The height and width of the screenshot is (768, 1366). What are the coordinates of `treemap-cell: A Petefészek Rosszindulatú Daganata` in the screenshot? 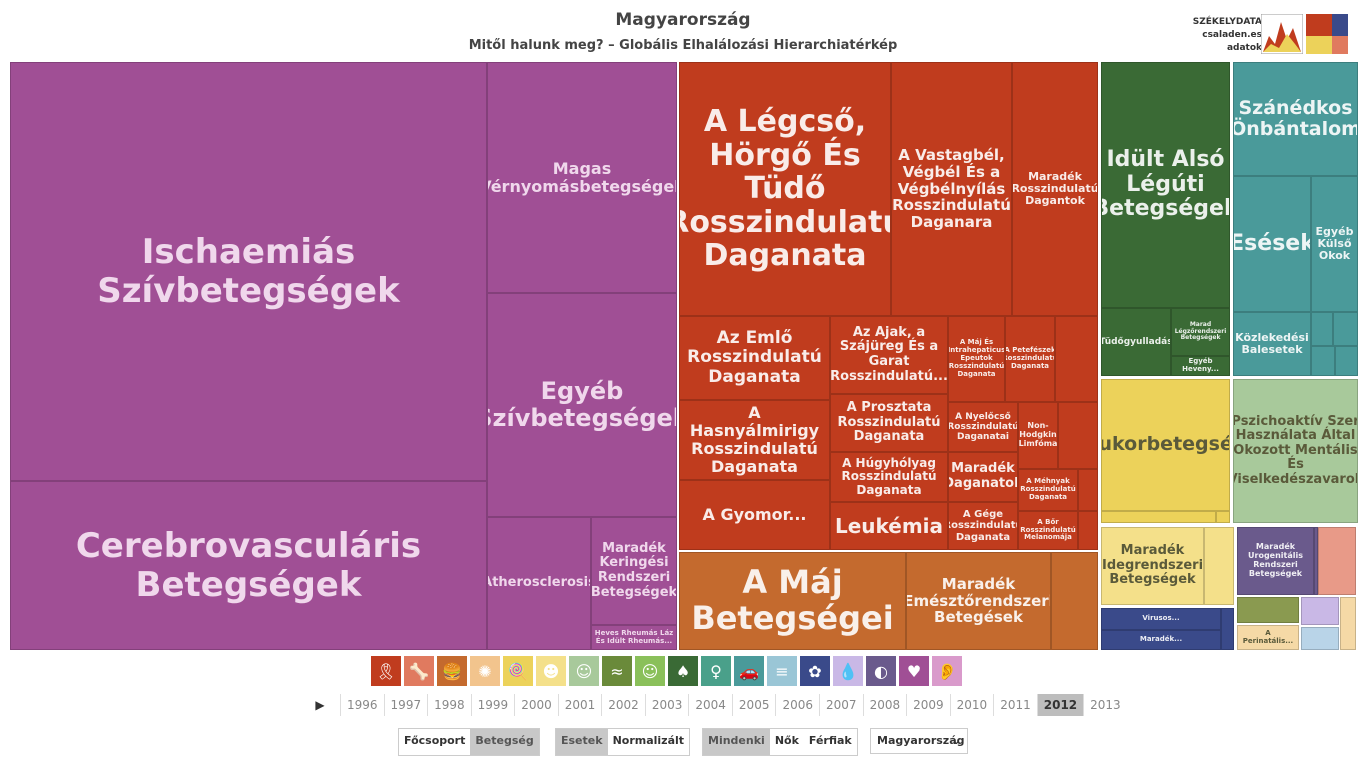 It's located at (1030, 359).